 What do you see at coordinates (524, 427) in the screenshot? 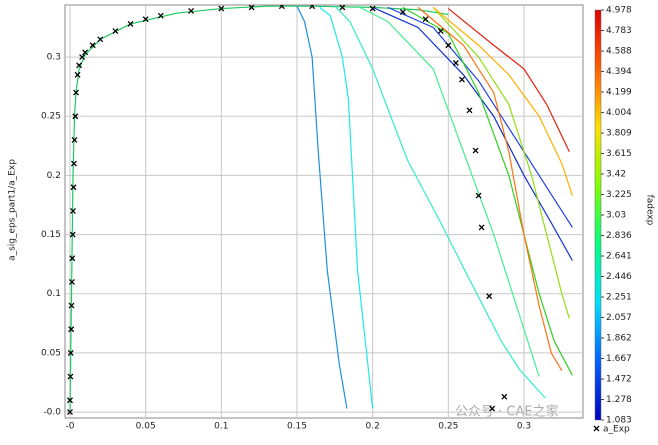
I see `x-tick-label: 0.3` at bounding box center [524, 427].